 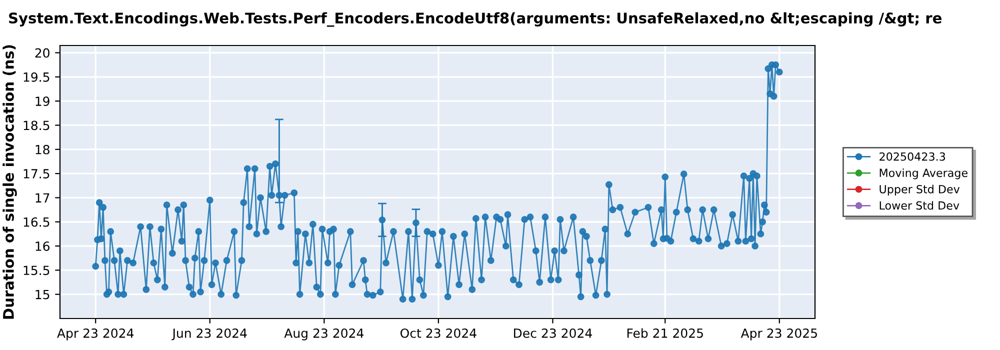 I want to click on x-tick-label: Apr 23 2025, so click(x=778, y=334).